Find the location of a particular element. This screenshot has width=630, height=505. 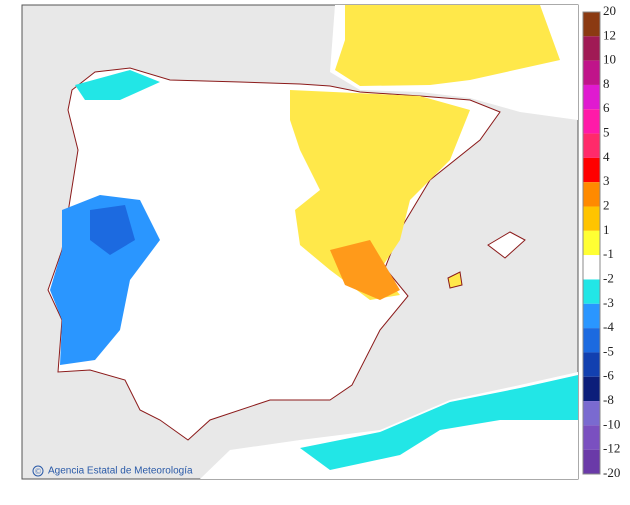

legend-frame is located at coordinates (591, 243).